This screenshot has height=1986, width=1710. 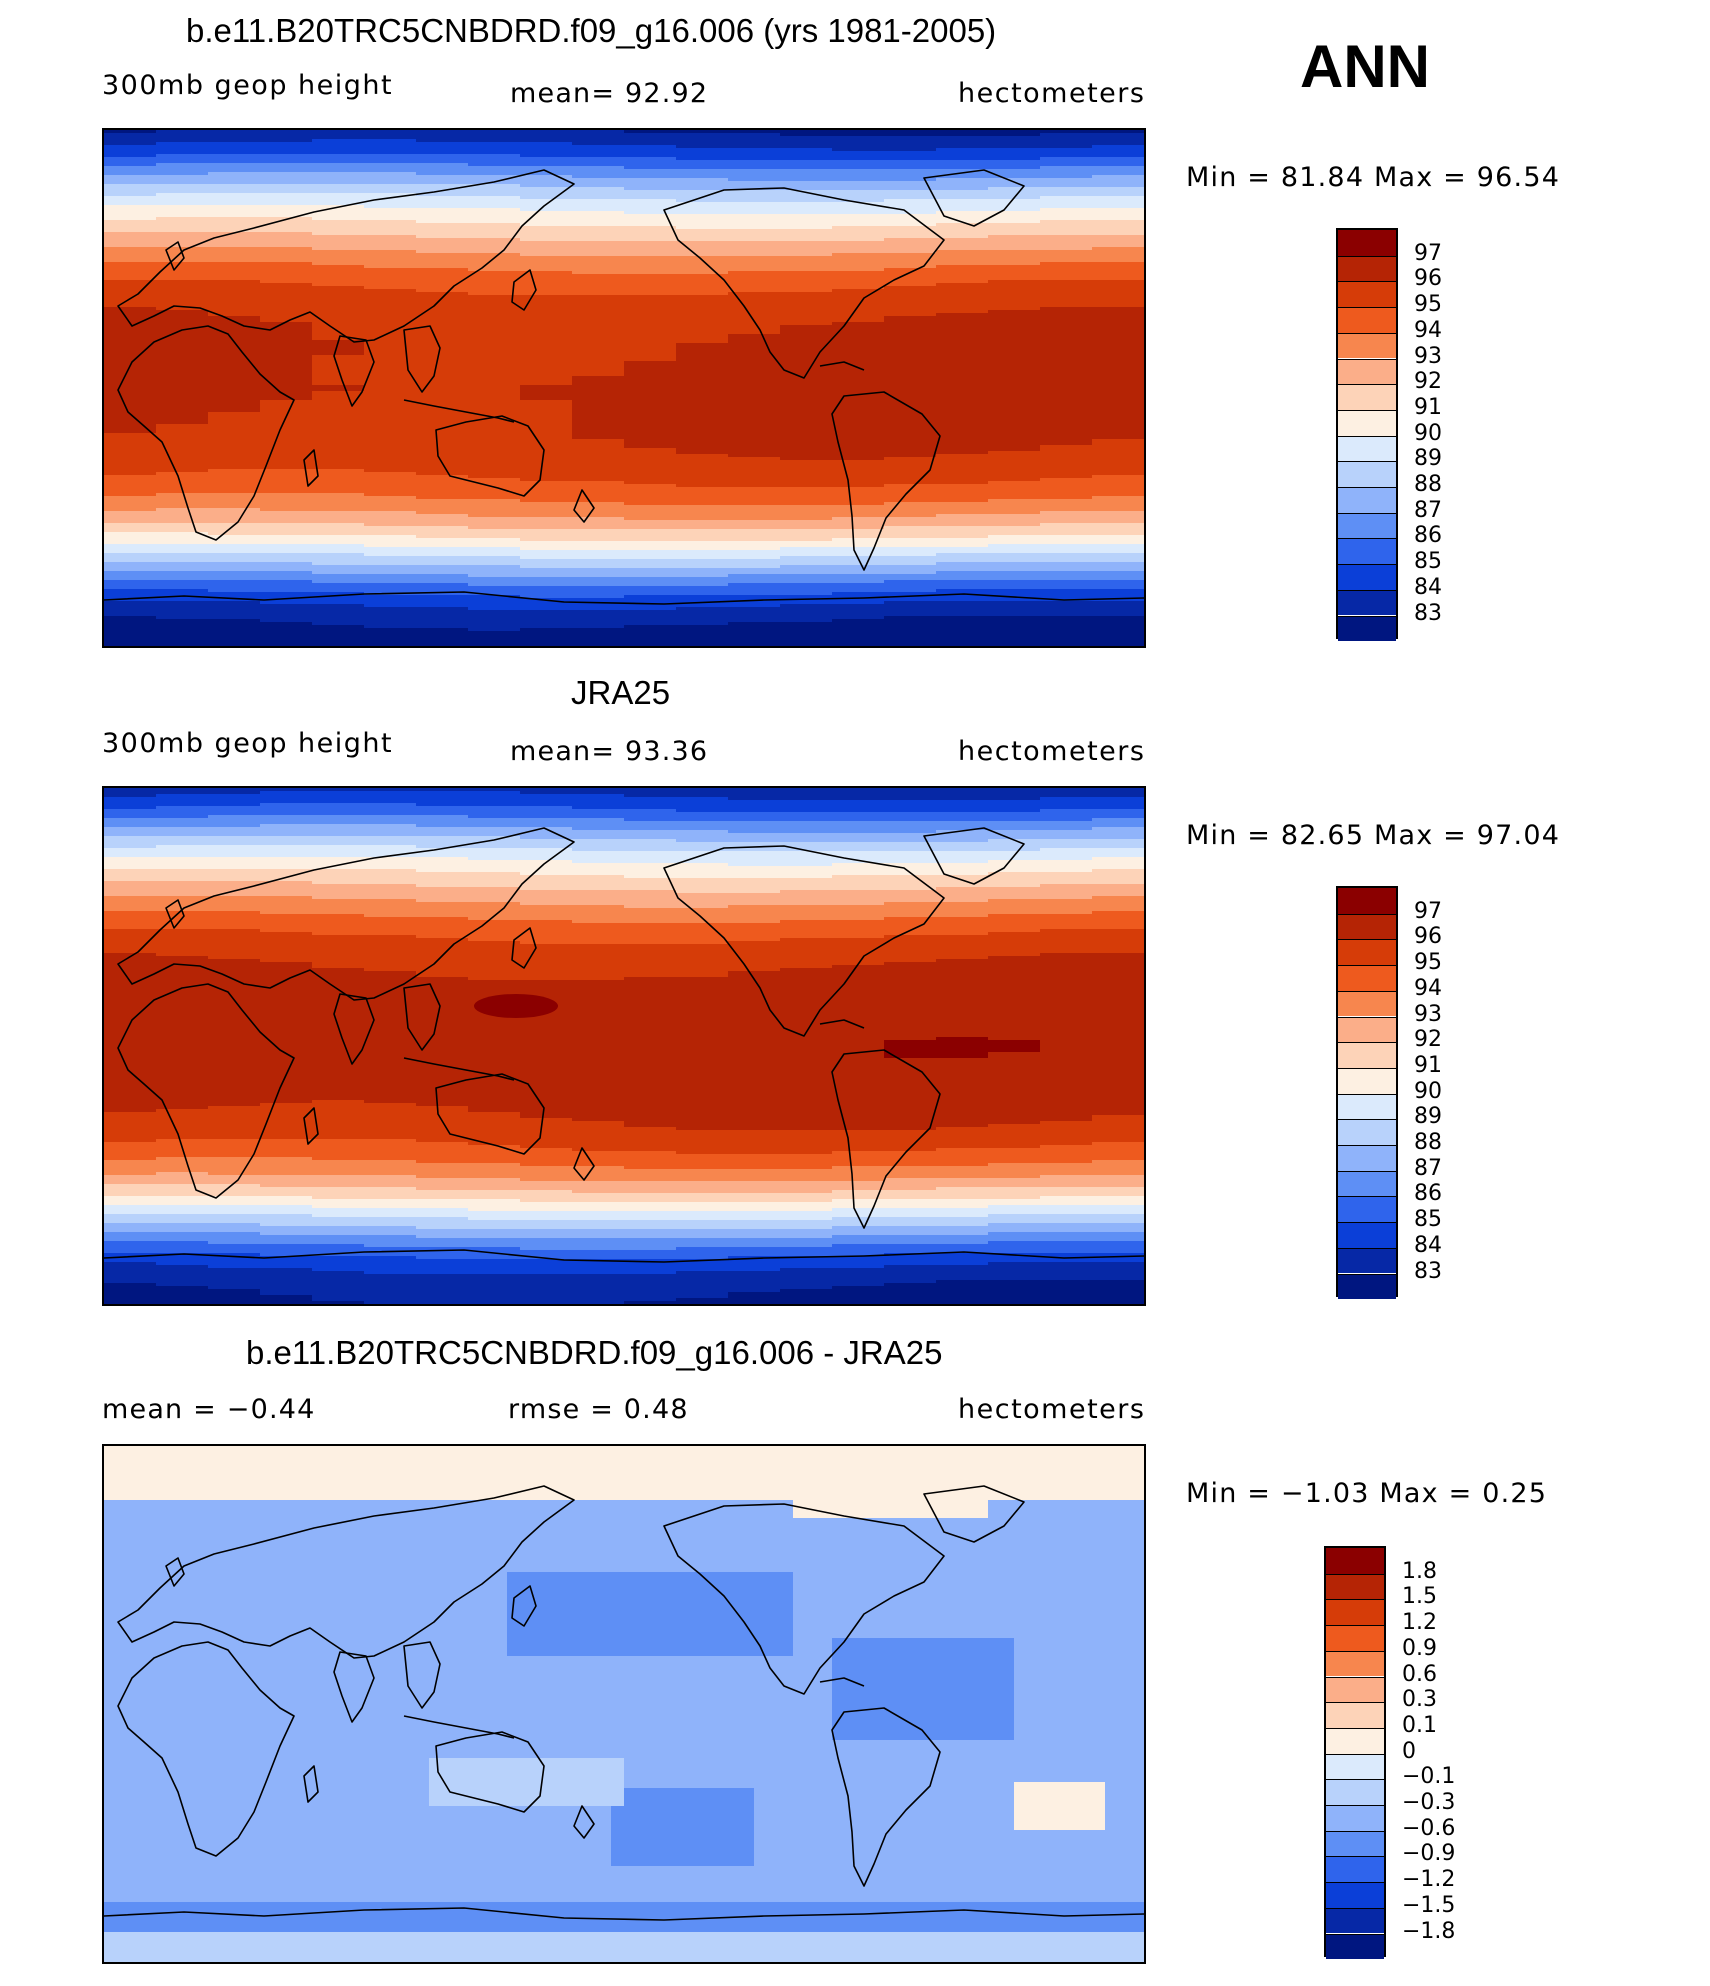 What do you see at coordinates (1428, 433) in the screenshot?
I see `colorbar-tick-label: 90` at bounding box center [1428, 433].